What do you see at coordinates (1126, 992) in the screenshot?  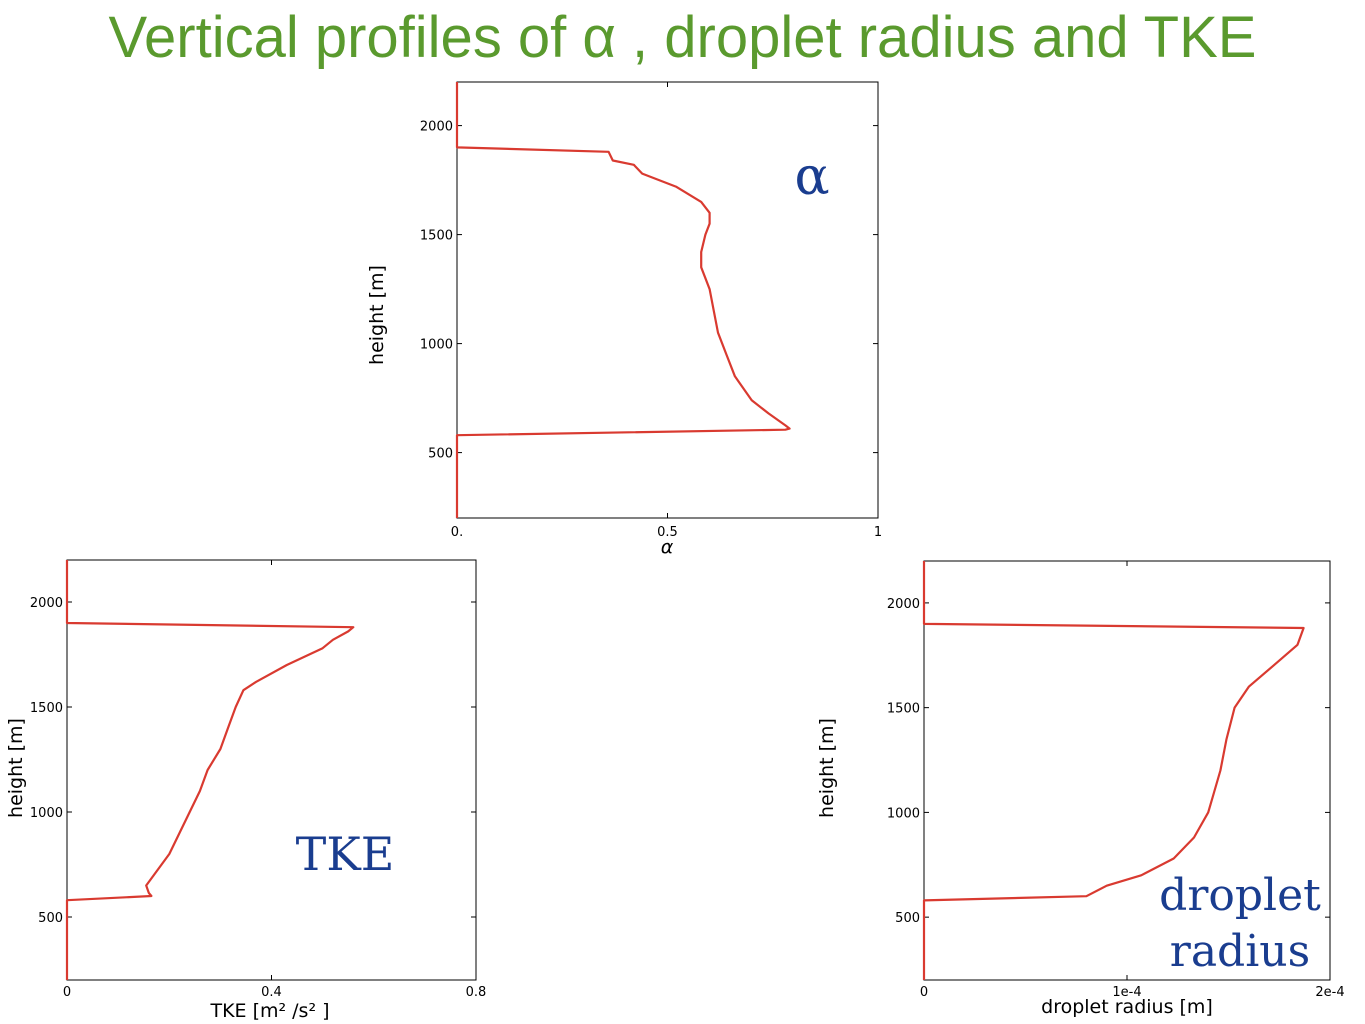 I see `droplet-xtick-label: 1e-4` at bounding box center [1126, 992].